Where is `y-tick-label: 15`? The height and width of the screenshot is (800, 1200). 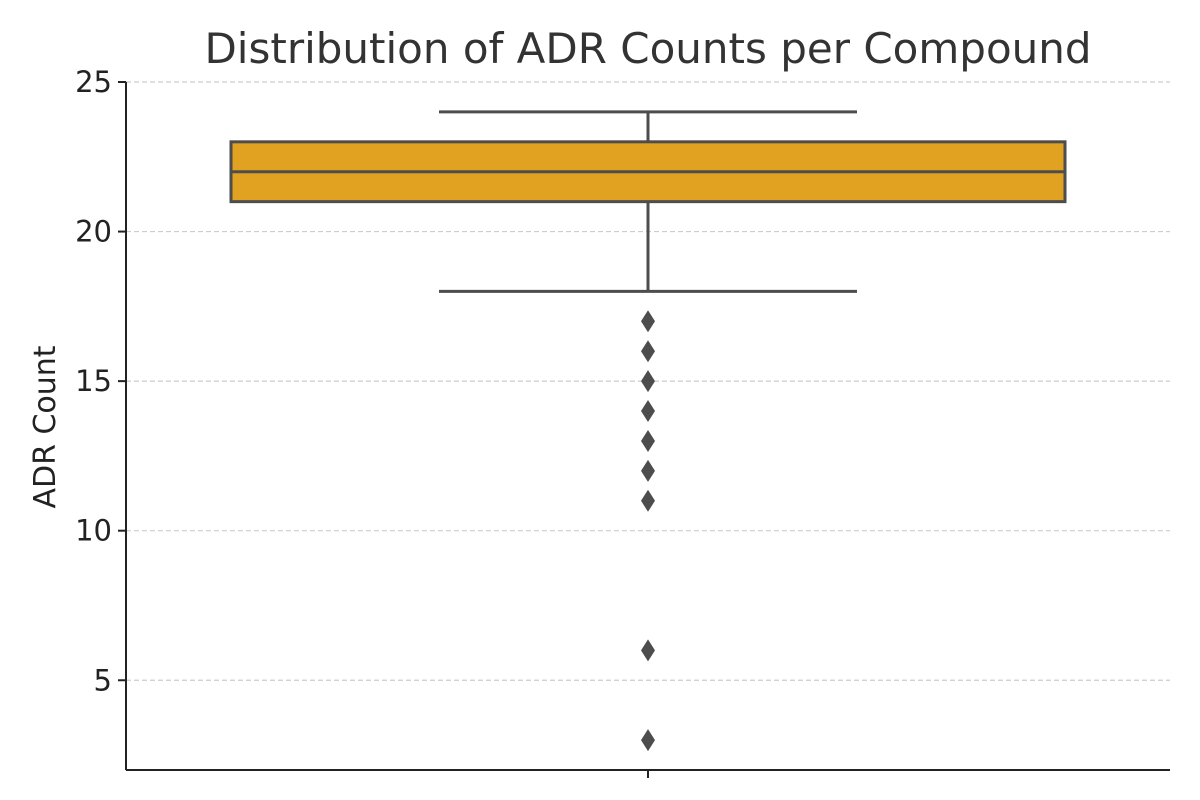
y-tick-label: 15 is located at coordinates (93, 381).